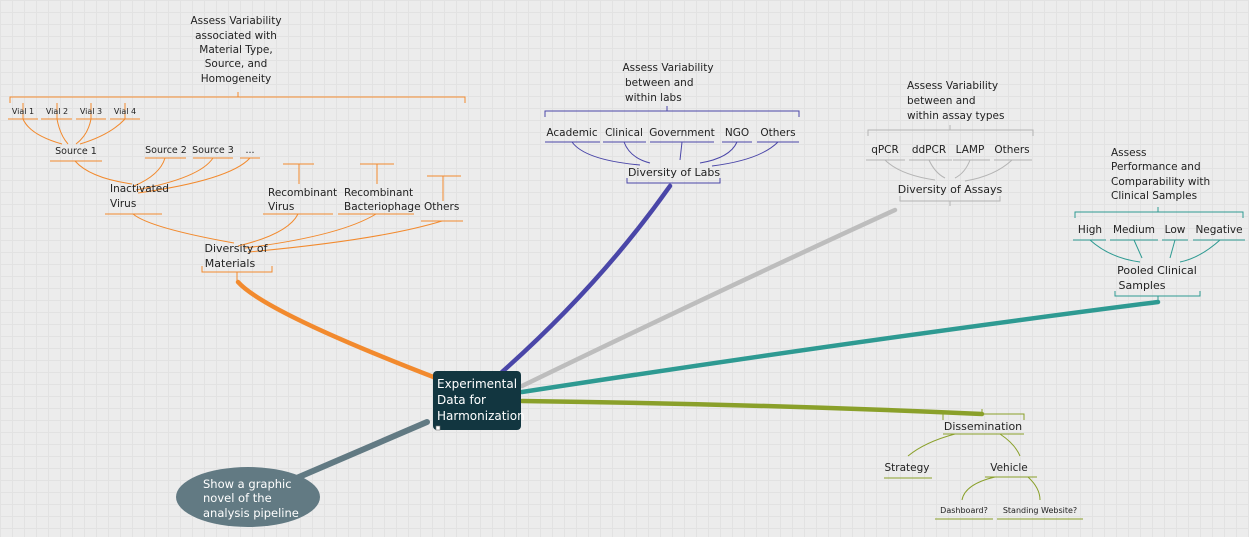 Image resolution: width=1249 pixels, height=537 pixels. I want to click on assays-hub: Diversity of Assays, so click(950, 189).